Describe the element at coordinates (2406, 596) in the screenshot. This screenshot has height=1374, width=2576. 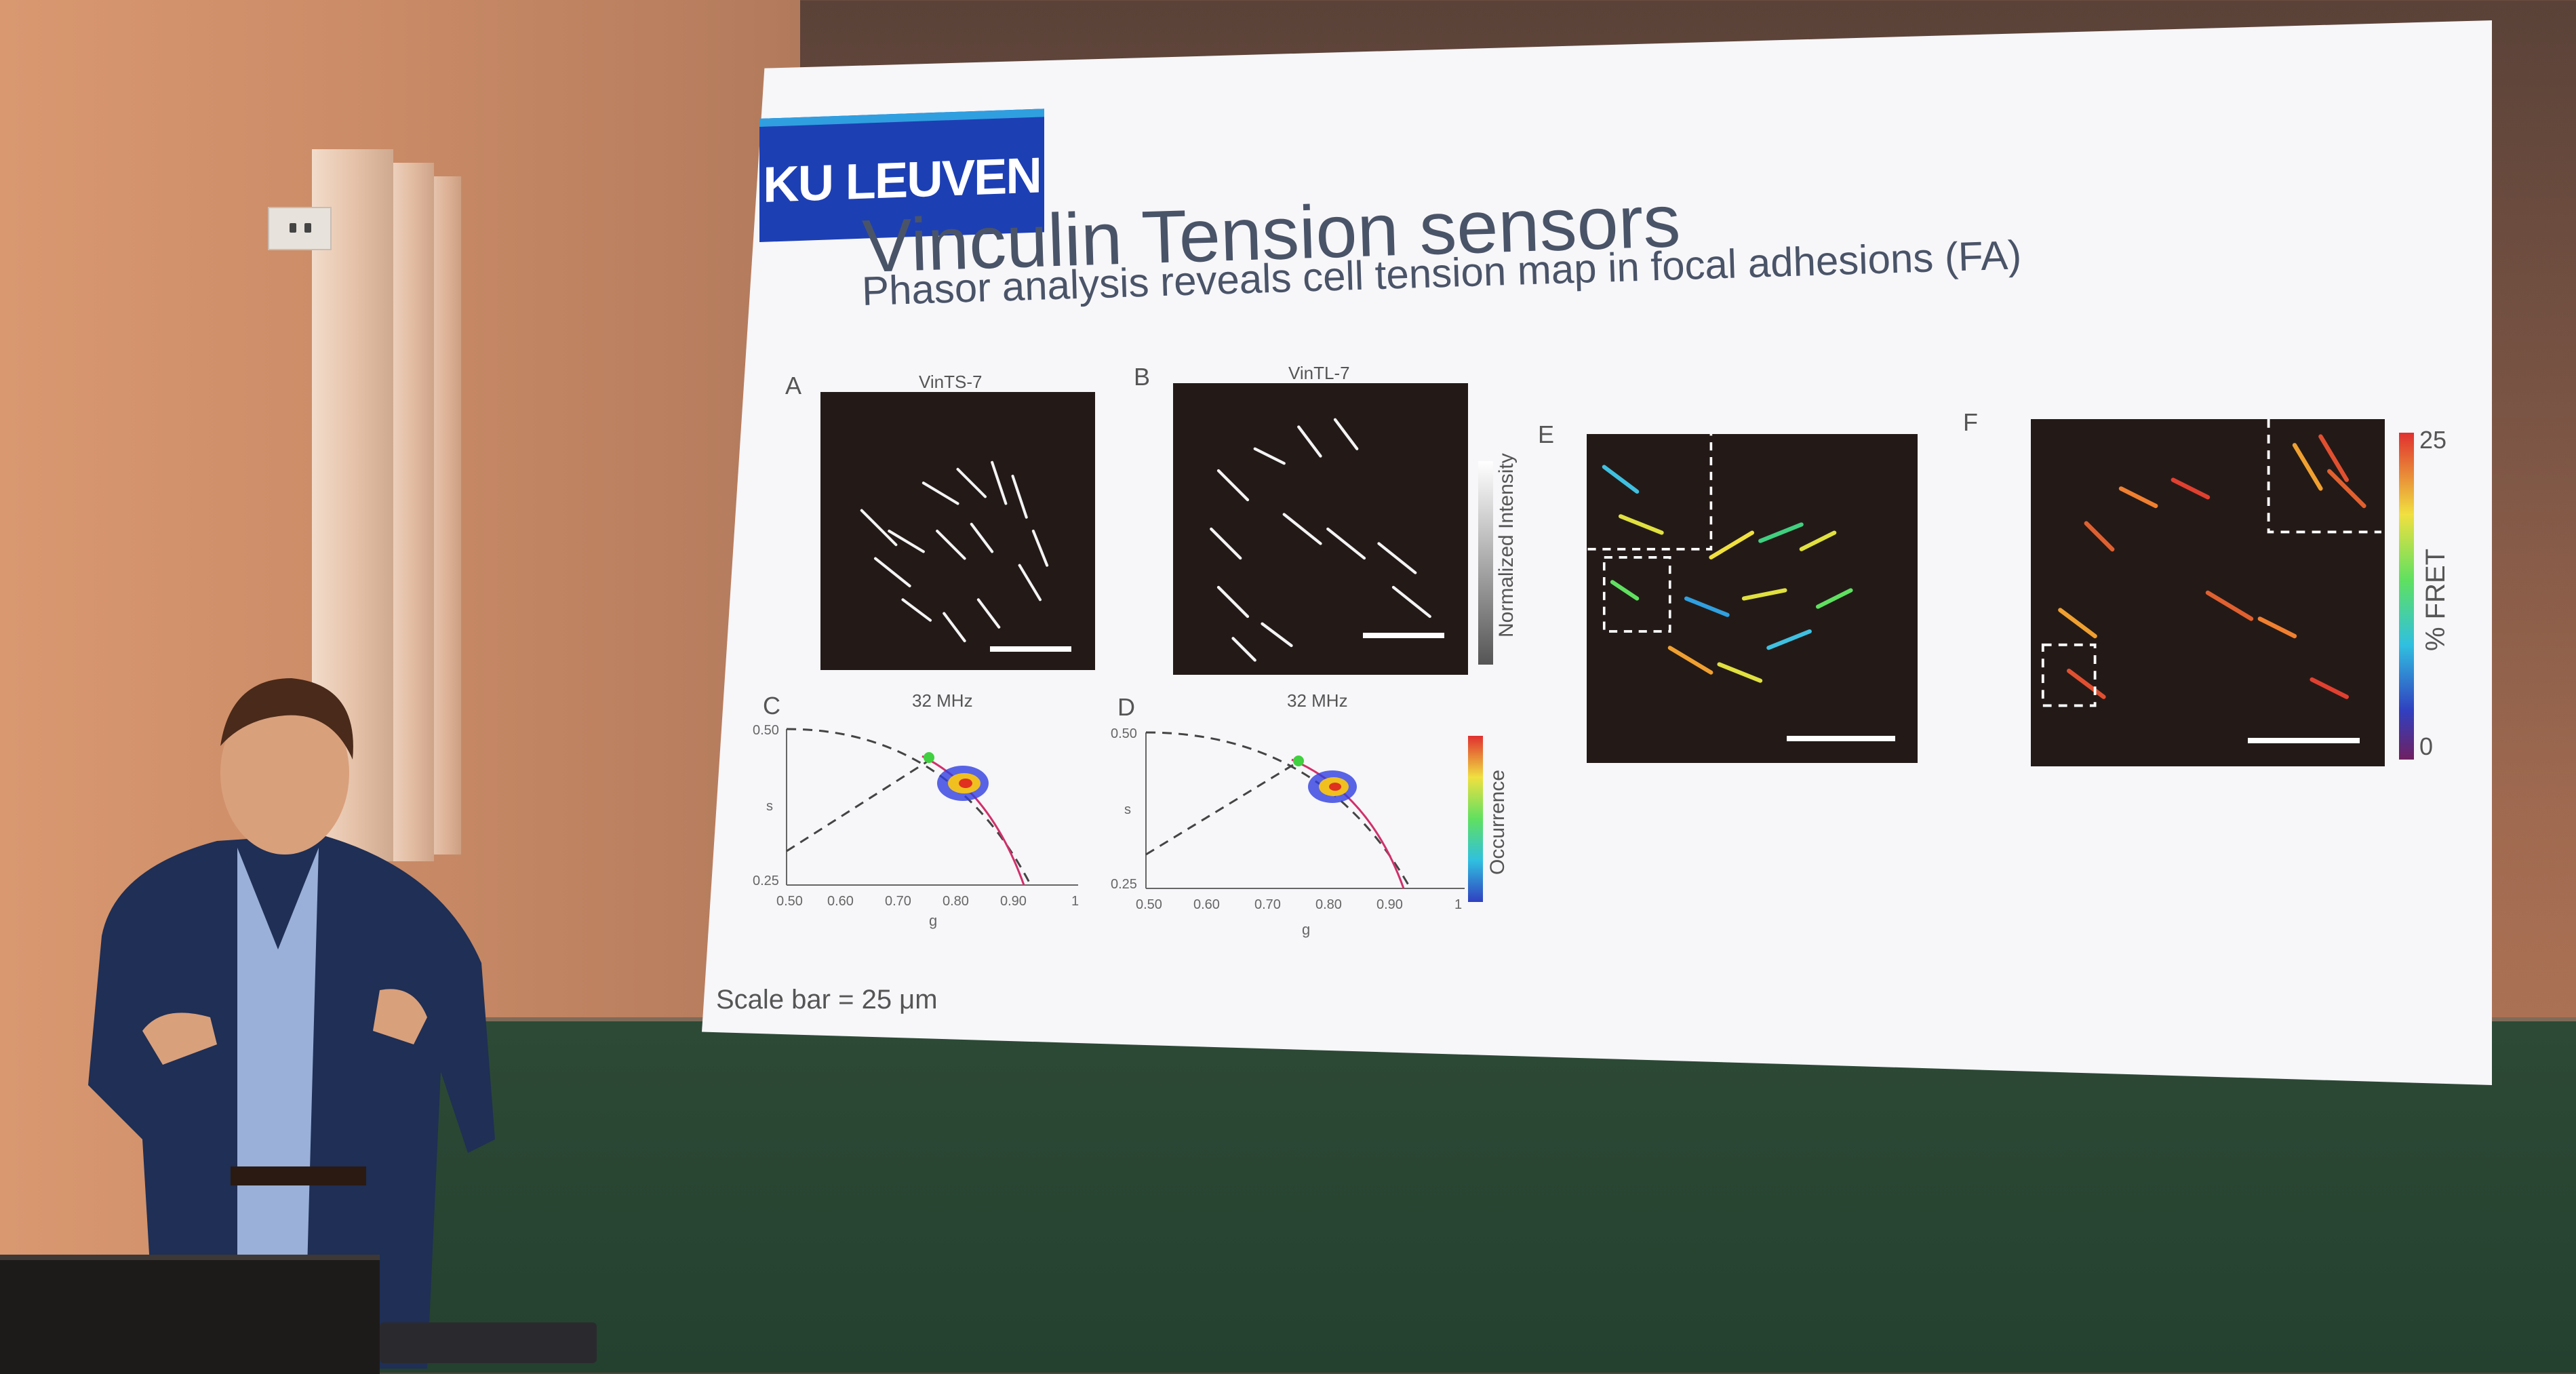
I see `fret-colorbar` at that location.